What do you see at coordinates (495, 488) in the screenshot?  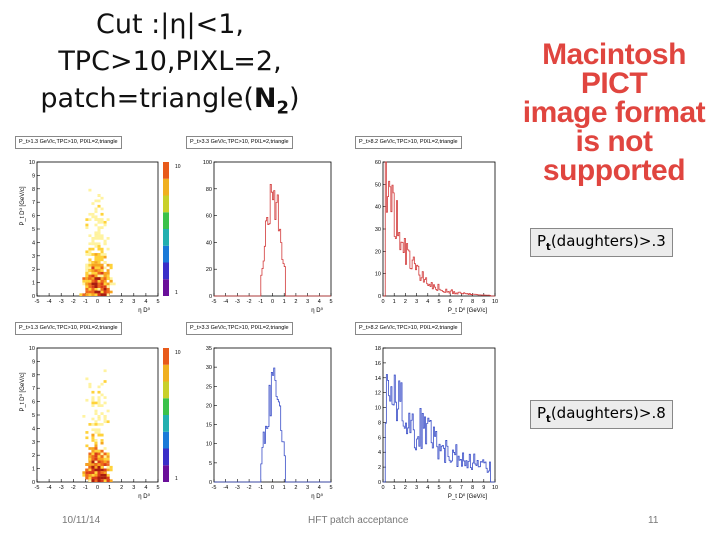 I see `x-tick-label: 10` at bounding box center [495, 488].